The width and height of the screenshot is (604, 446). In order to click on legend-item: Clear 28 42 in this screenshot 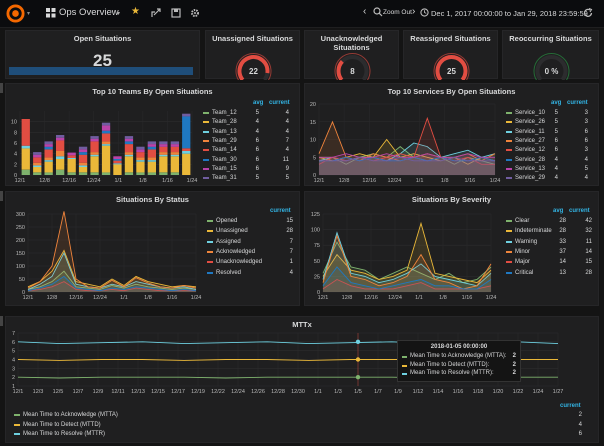, I will do `click(550, 221)`.